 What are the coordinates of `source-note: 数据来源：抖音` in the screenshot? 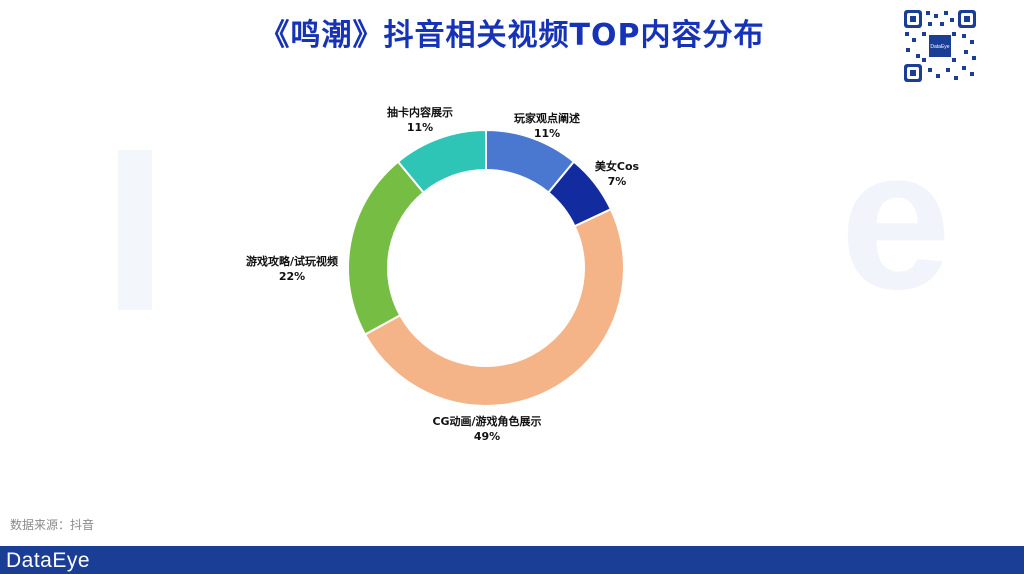 It's located at (52, 525).